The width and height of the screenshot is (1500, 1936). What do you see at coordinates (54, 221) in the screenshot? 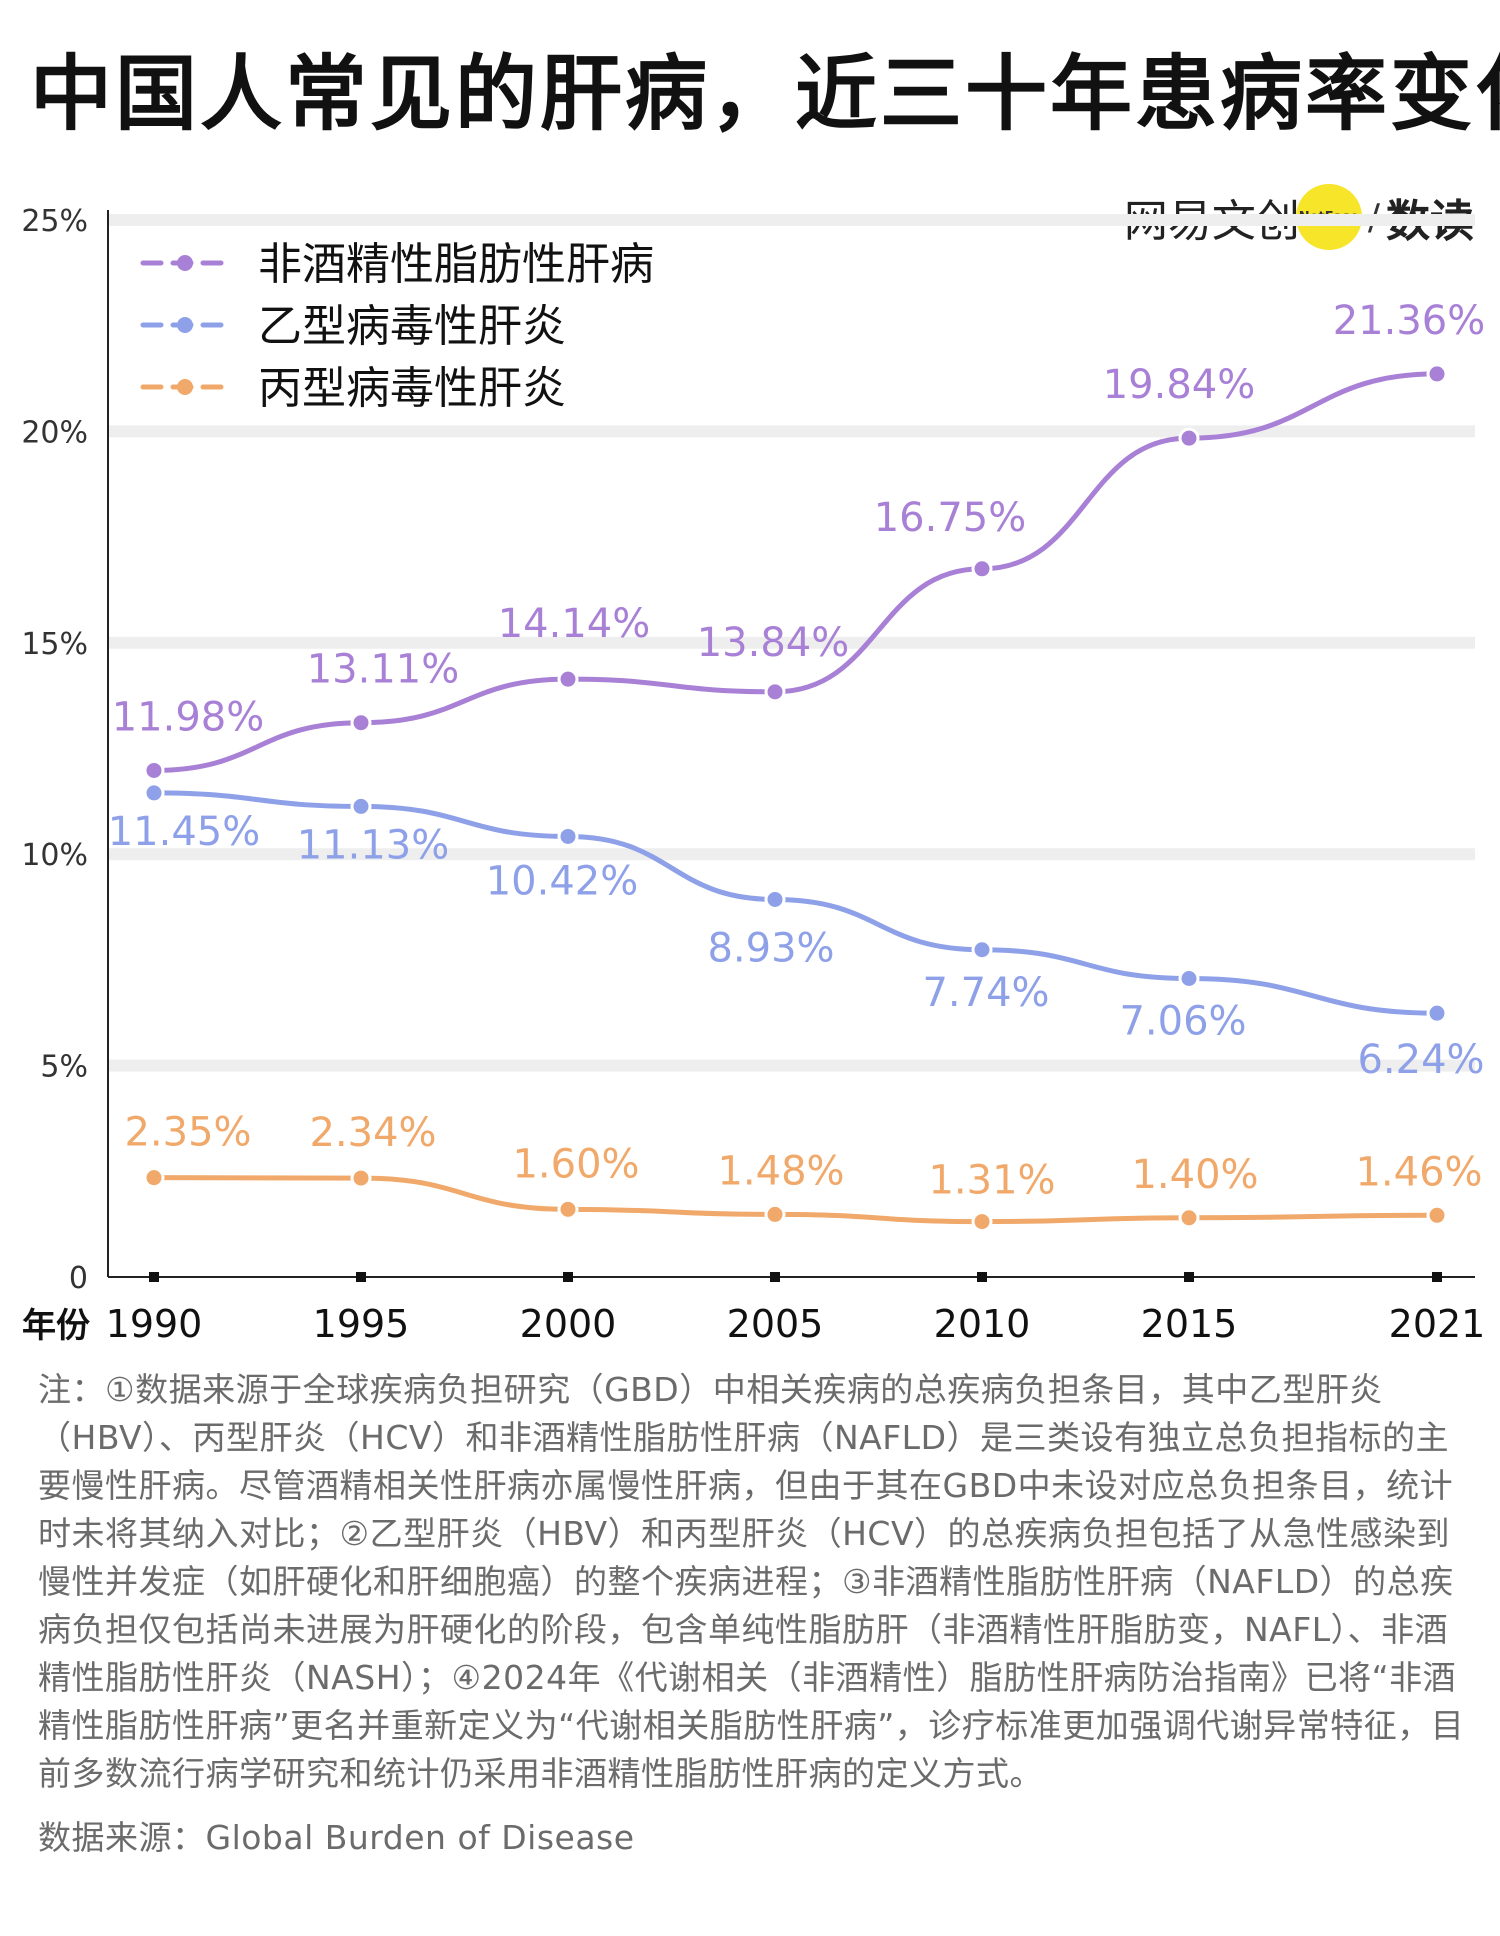
I see `y-tick-label: 25%` at bounding box center [54, 221].